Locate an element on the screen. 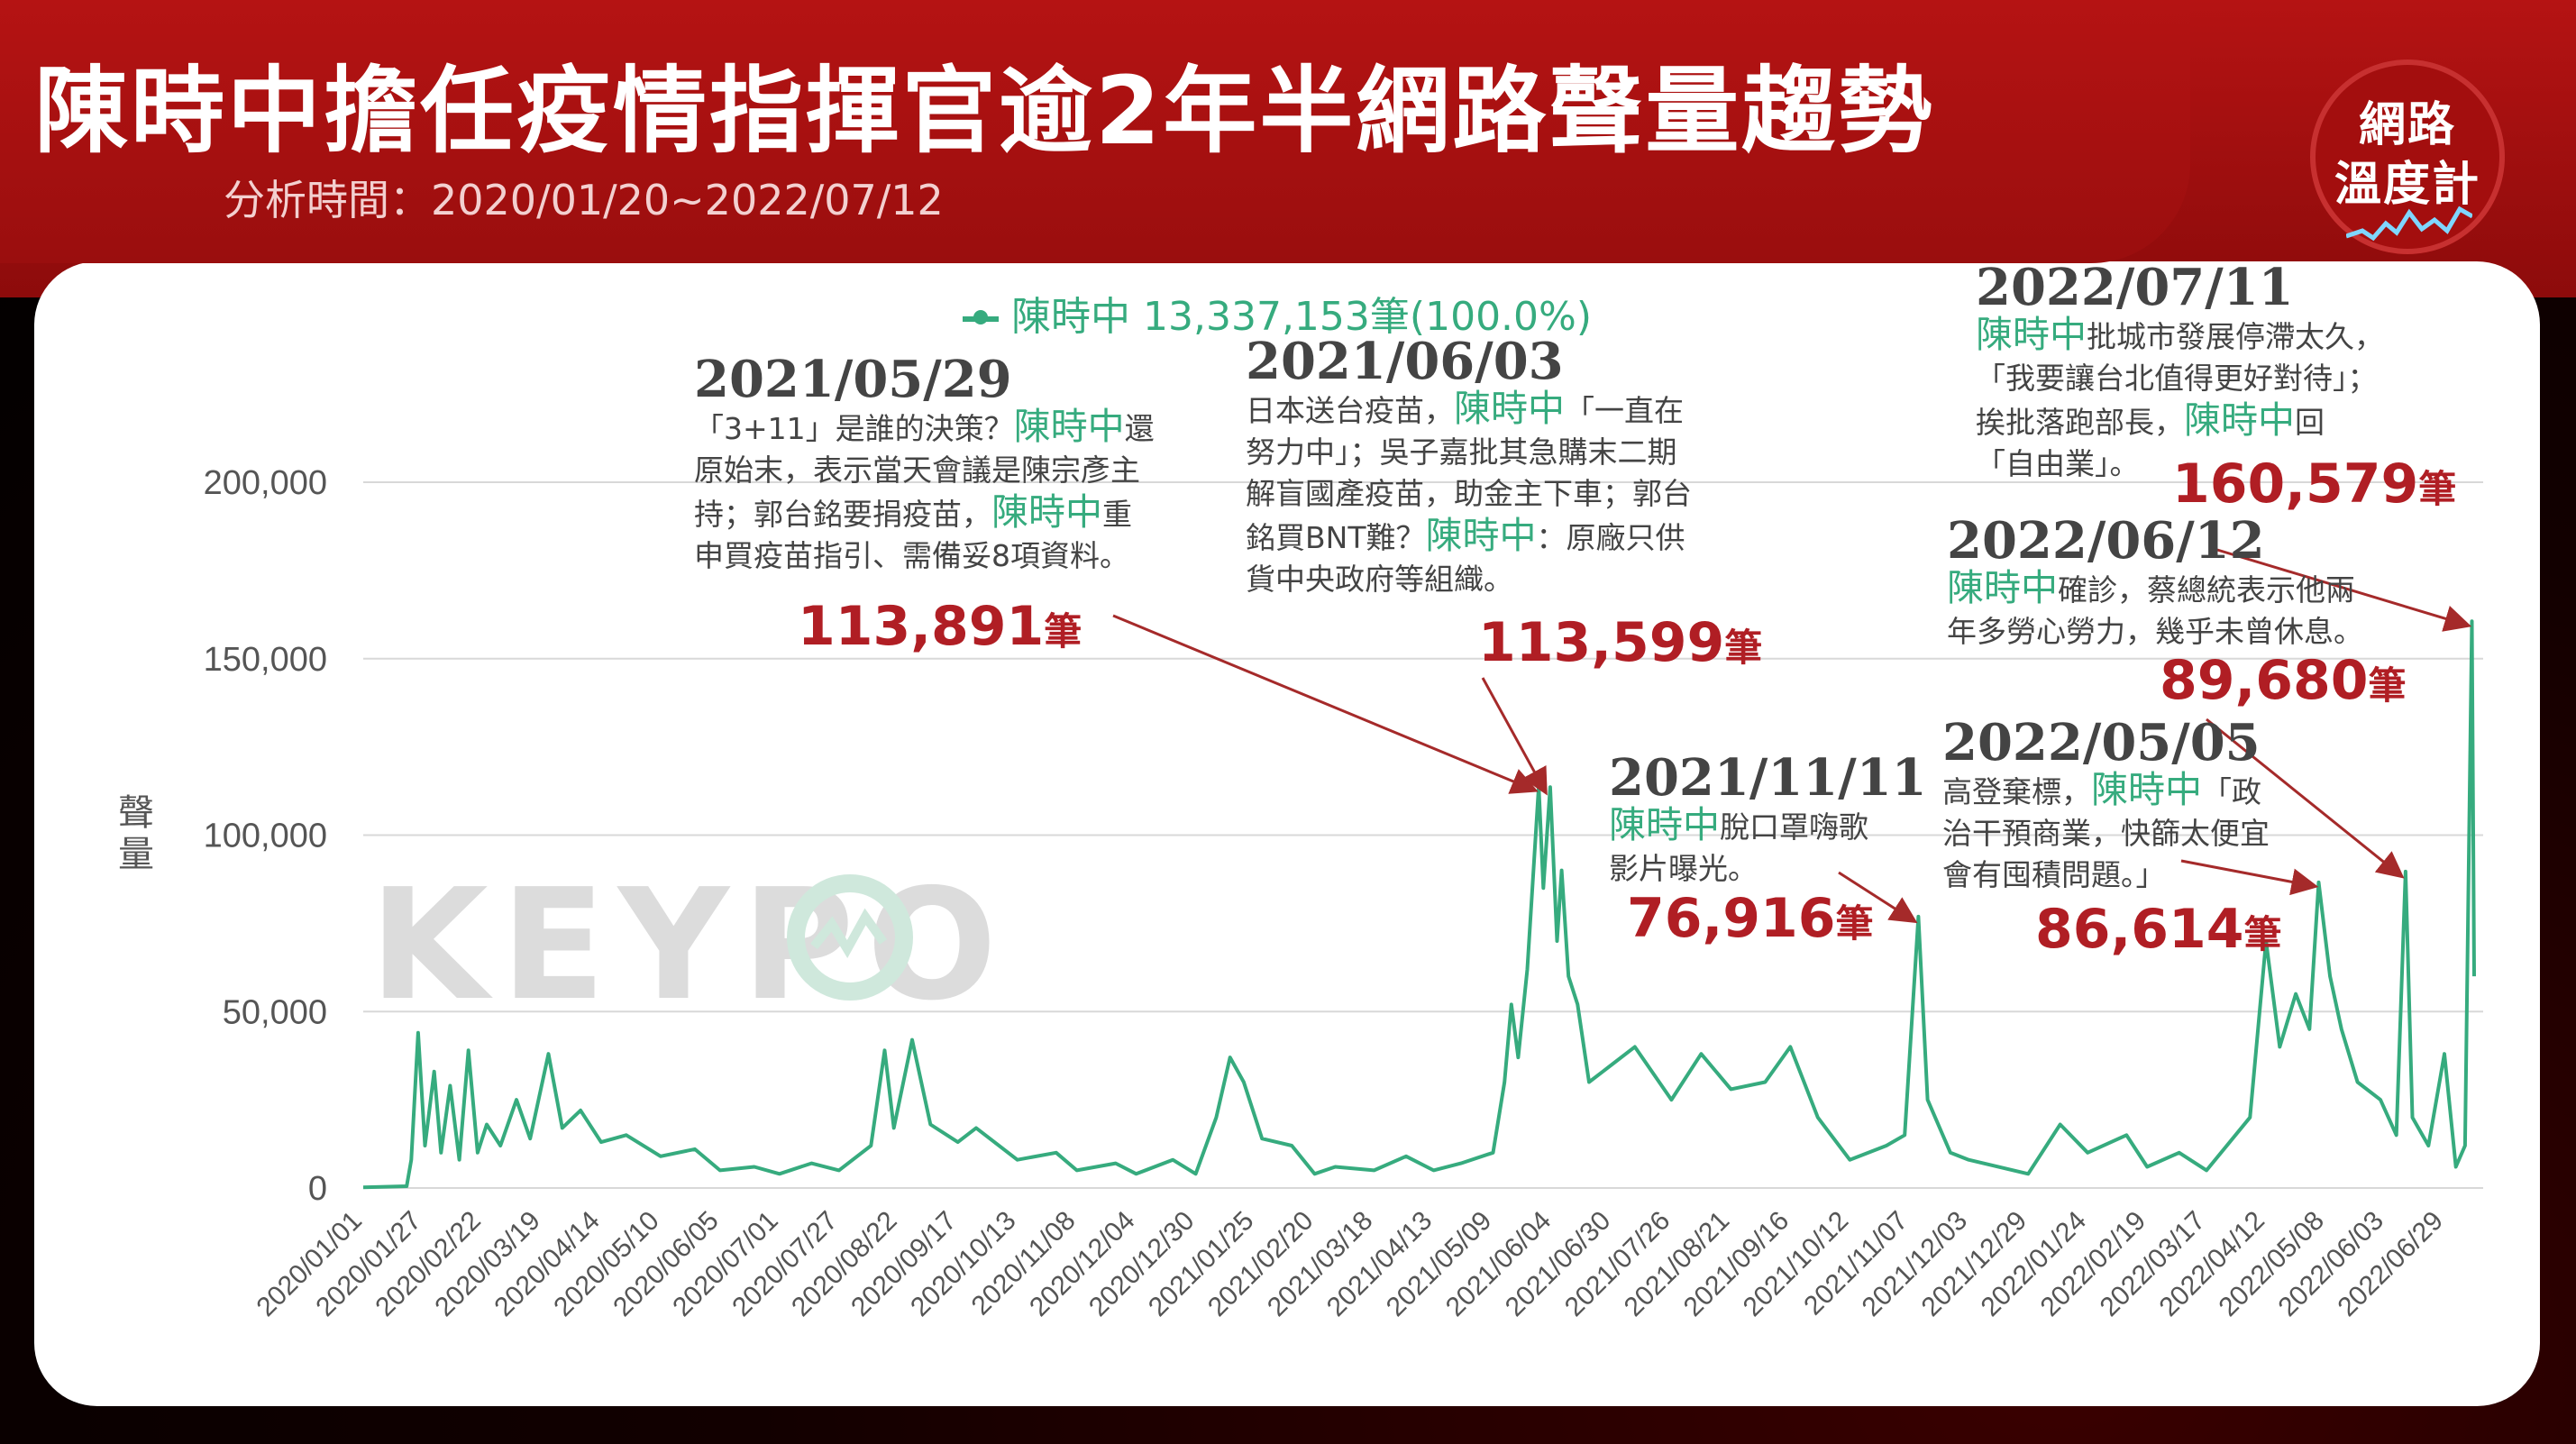  annotation: 2022/05/05 高登棄標，陳時中「政 治干預商業，快篩太便宜 會有囤積問題。」 is located at coordinates (2106, 806).